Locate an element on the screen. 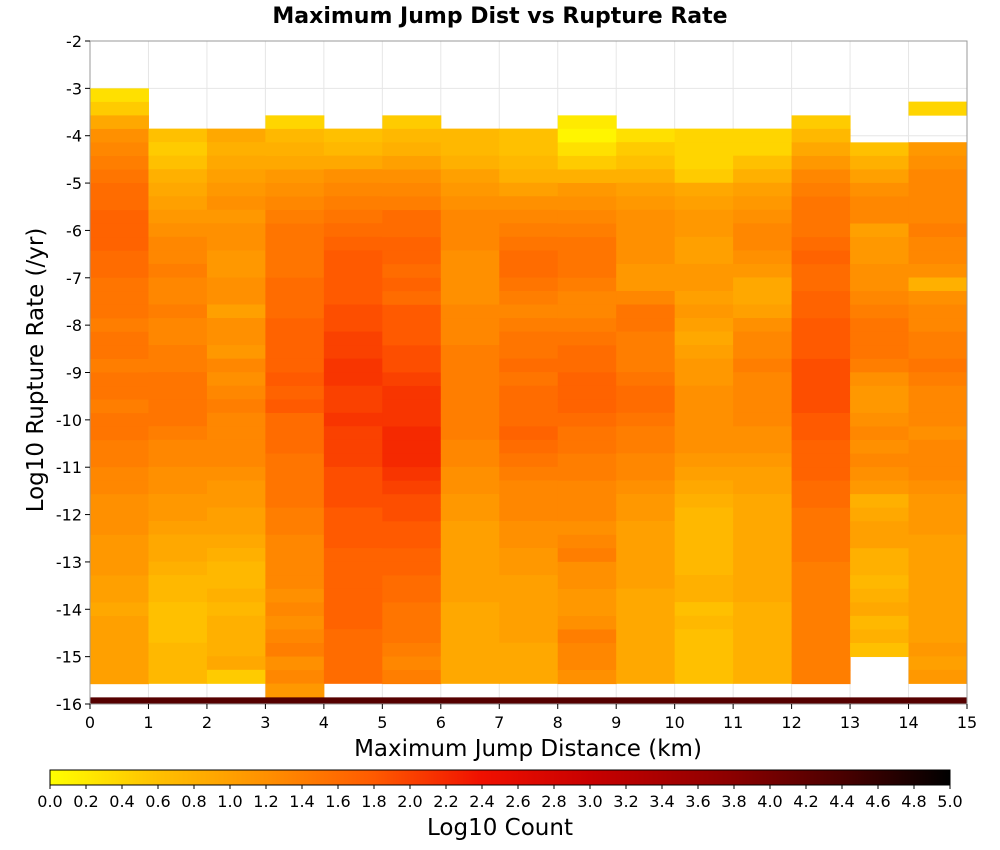  colorbar-tick-label: 3.4 is located at coordinates (661, 801).